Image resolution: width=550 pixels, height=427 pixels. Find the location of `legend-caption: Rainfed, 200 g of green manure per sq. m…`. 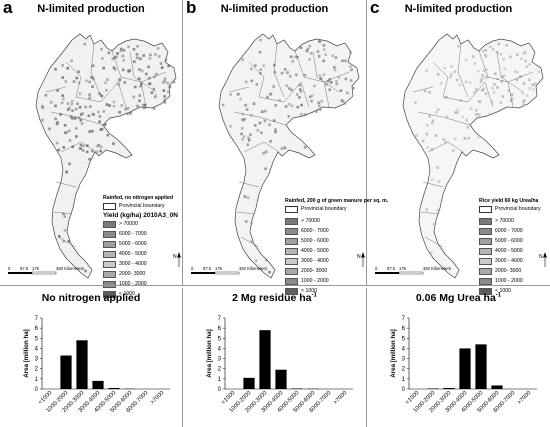

legend-caption: Rainfed, 200 g of green manure per sq. m… is located at coordinates (337, 201).